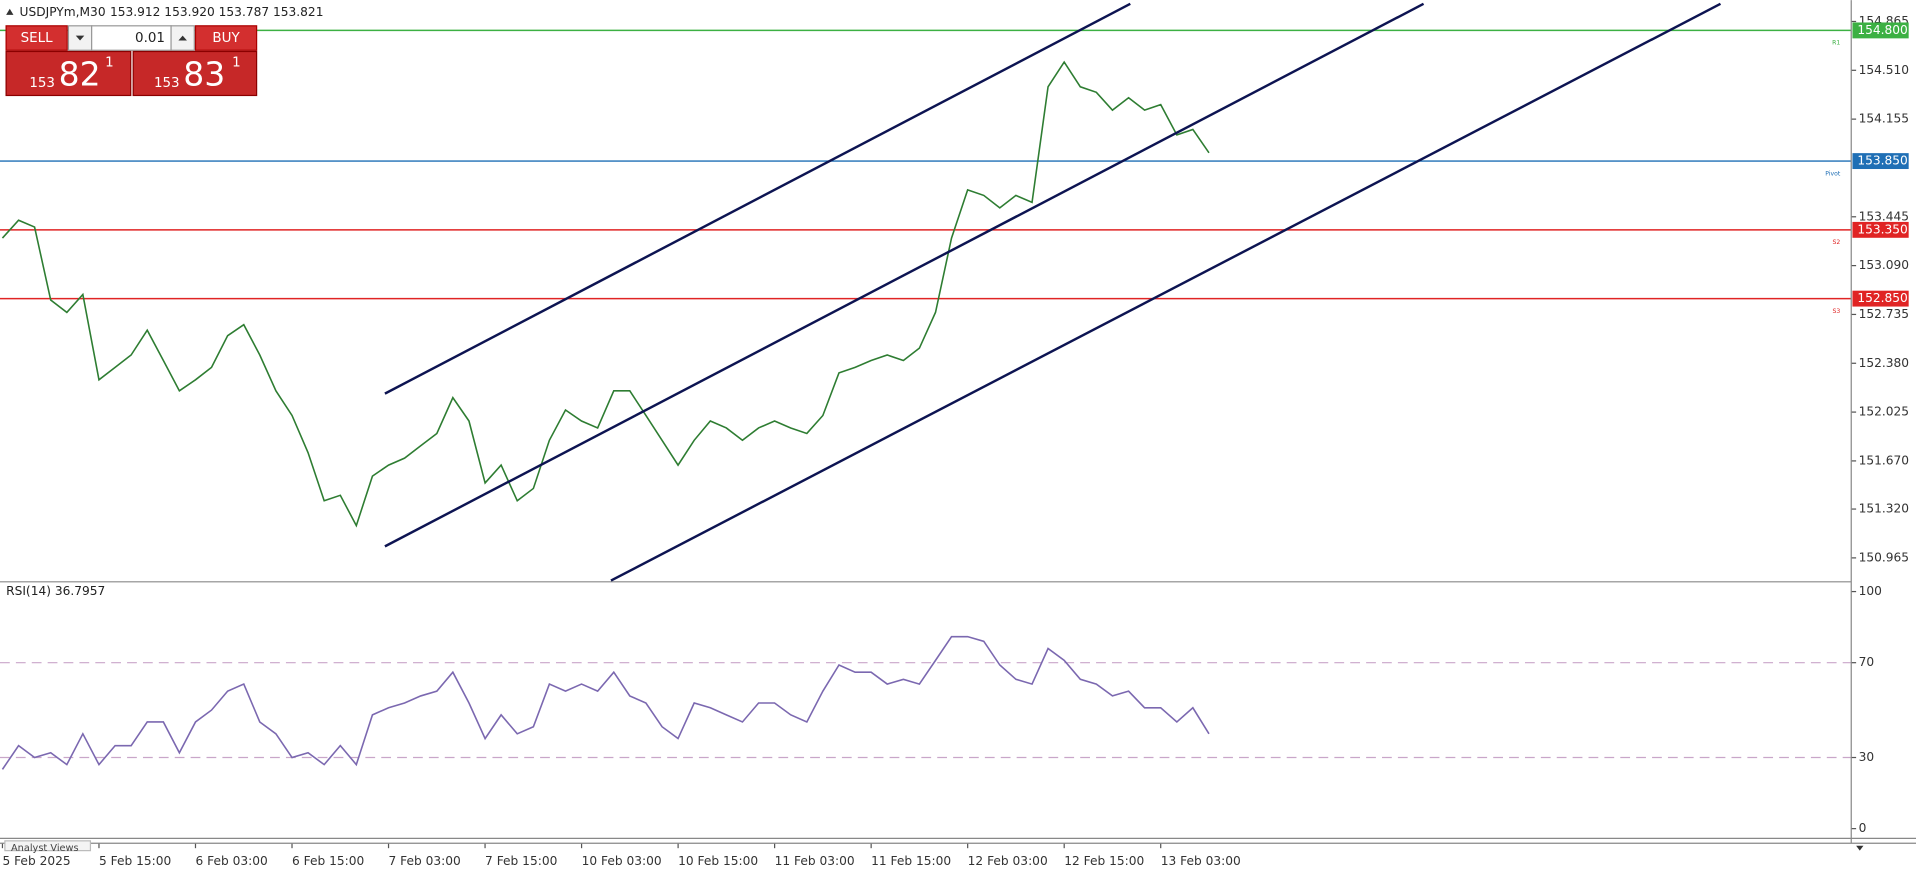  Describe the element at coordinates (328, 861) in the screenshot. I see `x-tick-label: 6 Feb 15:00` at that location.